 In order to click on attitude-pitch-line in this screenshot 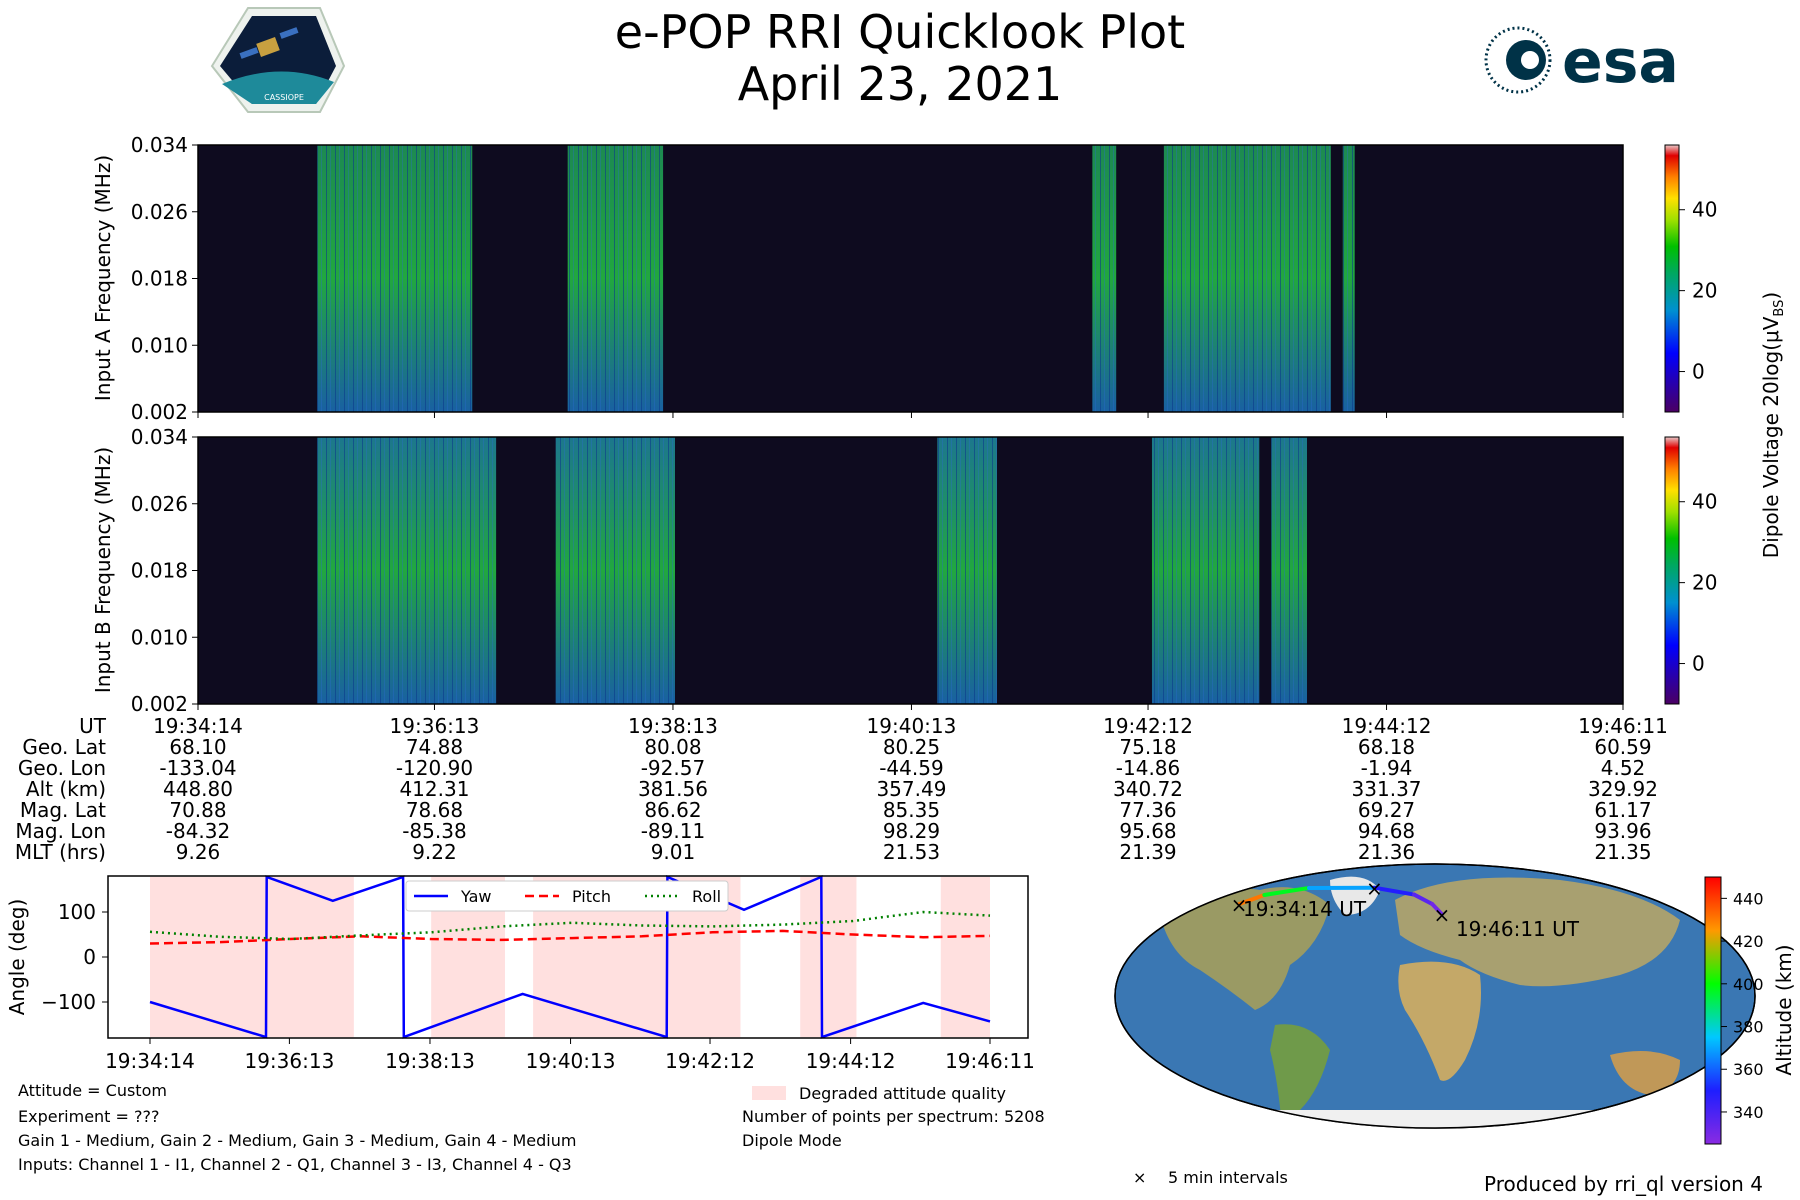, I will do `click(570, 937)`.